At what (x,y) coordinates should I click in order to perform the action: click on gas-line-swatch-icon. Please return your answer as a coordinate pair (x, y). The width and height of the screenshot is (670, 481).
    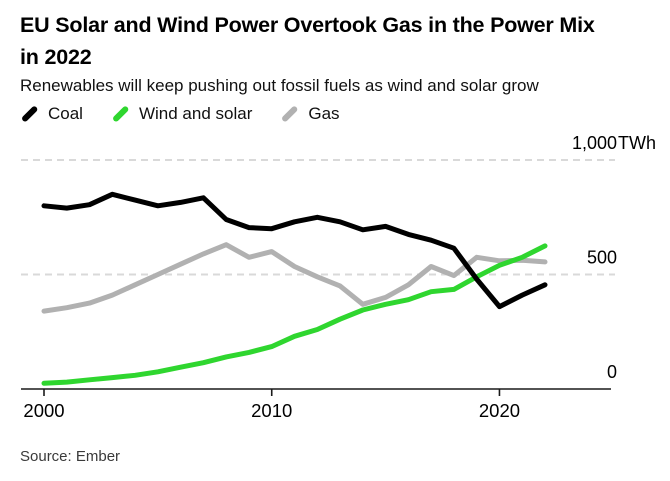
    Looking at the image, I should click on (290, 114).